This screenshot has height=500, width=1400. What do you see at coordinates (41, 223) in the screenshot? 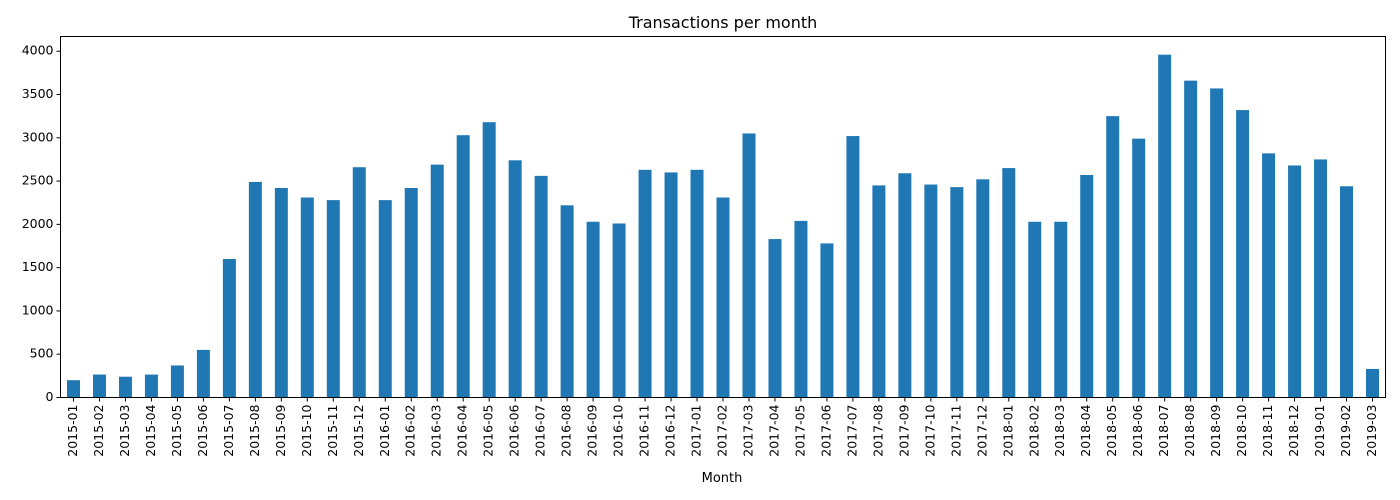
I see `y-axis: 0 500 1000 1500 2000 2500 3000 3500 4000` at bounding box center [41, 223].